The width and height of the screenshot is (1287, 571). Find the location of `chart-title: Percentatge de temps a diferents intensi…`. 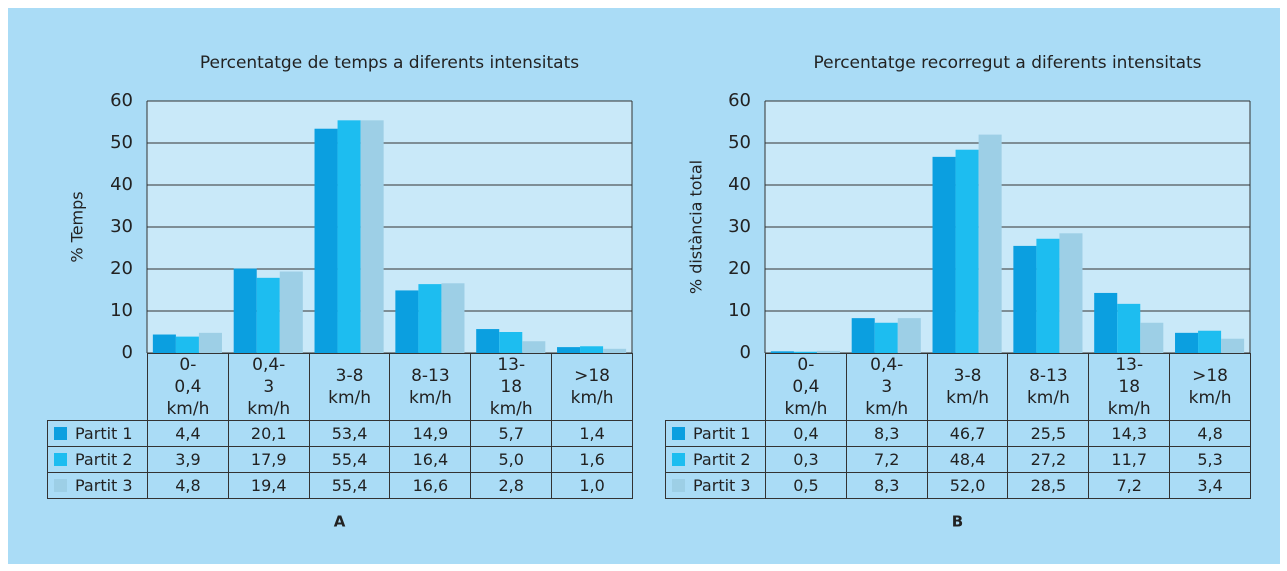

chart-title: Percentatge de temps a diferents intensi… is located at coordinates (389, 63).